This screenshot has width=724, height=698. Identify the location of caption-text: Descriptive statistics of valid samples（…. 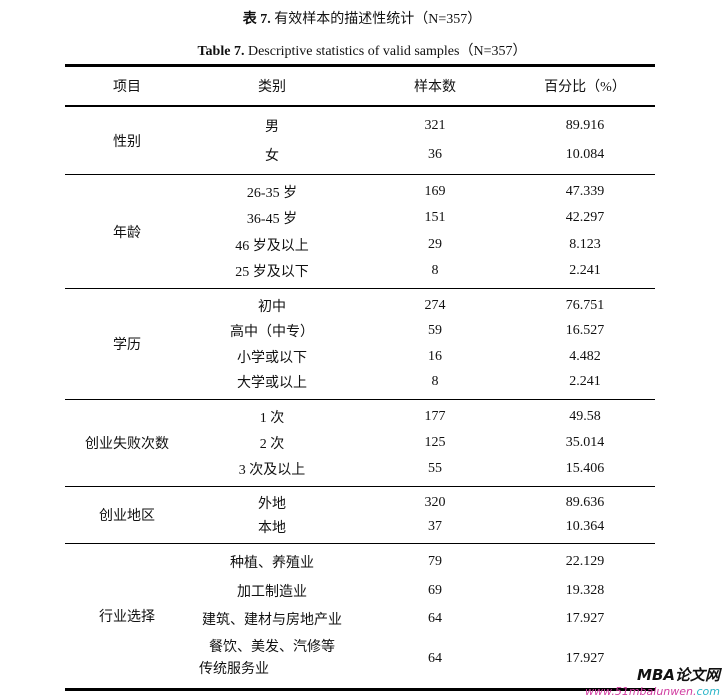
(387, 51).